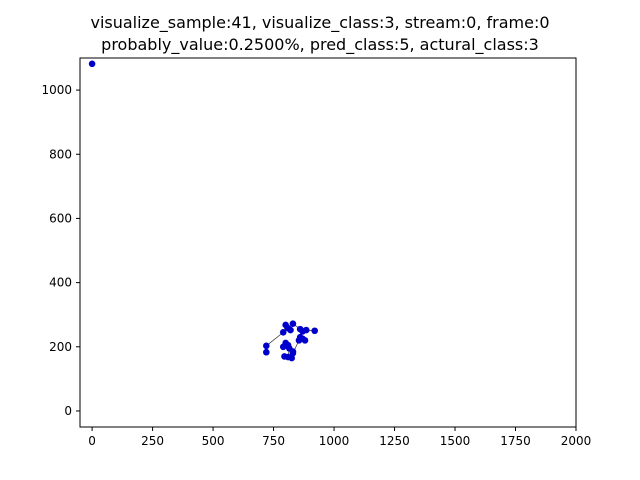  Describe the element at coordinates (455, 441) in the screenshot. I see `x-tick-label: 1500` at that location.